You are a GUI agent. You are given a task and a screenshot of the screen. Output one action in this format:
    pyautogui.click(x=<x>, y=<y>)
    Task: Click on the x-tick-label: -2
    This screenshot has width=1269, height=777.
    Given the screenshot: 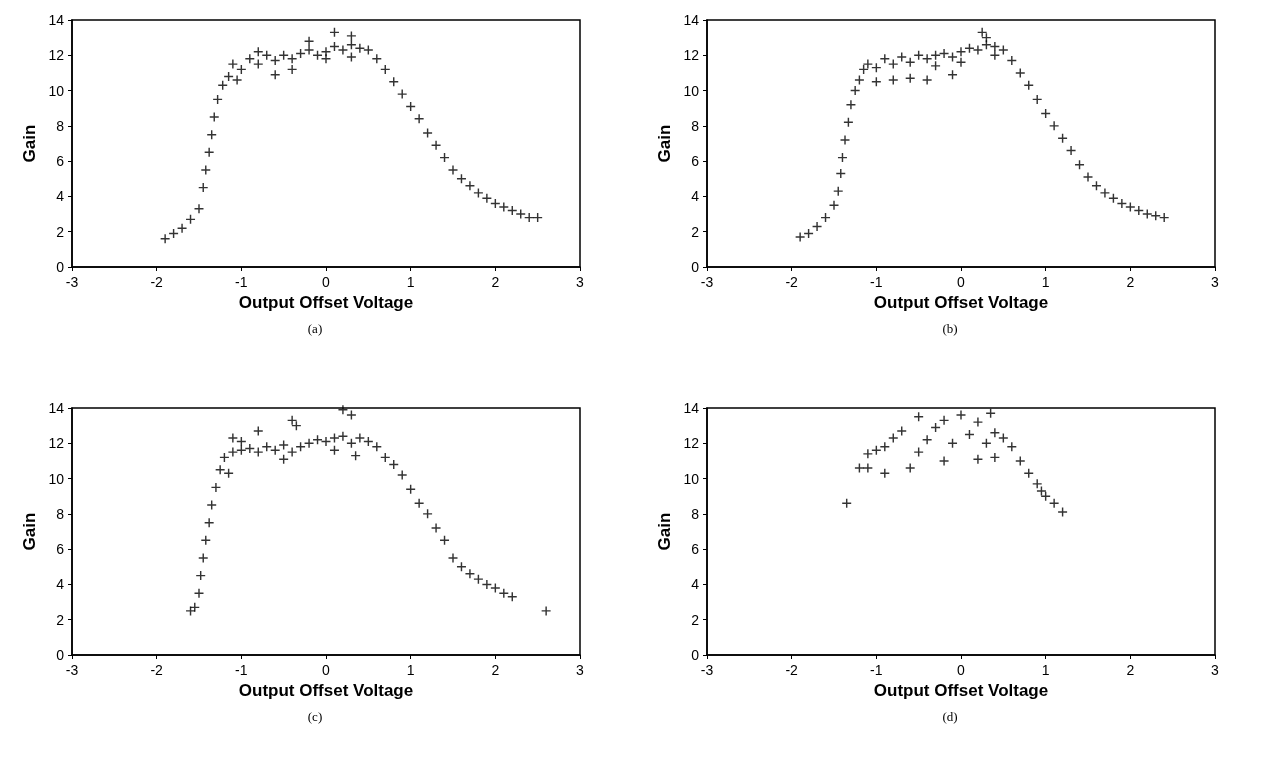 What is the action you would take?
    pyautogui.click(x=157, y=670)
    